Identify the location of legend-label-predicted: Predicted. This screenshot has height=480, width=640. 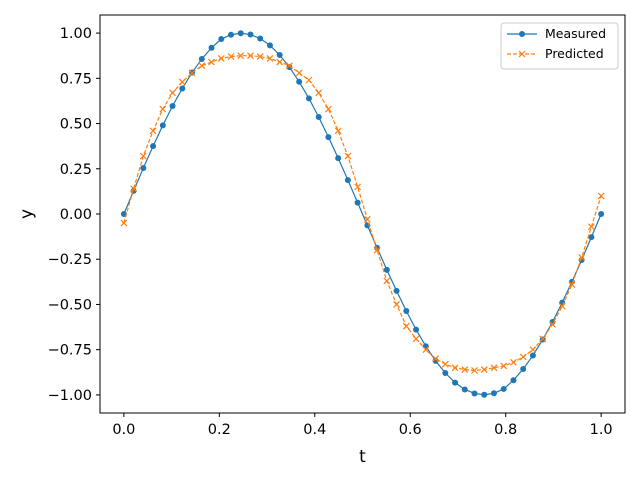
(574, 53).